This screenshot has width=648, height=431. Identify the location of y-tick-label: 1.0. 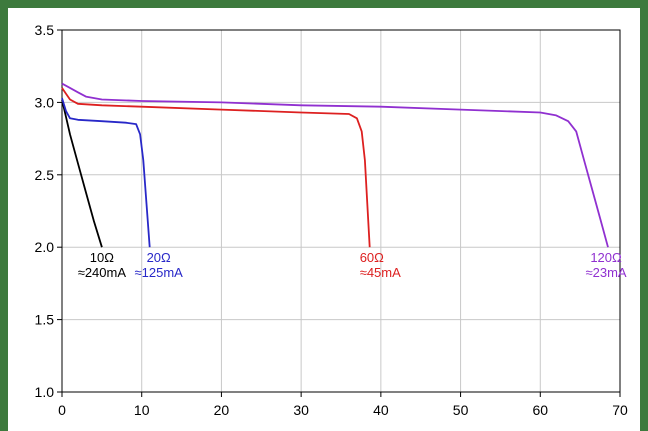
(45, 392).